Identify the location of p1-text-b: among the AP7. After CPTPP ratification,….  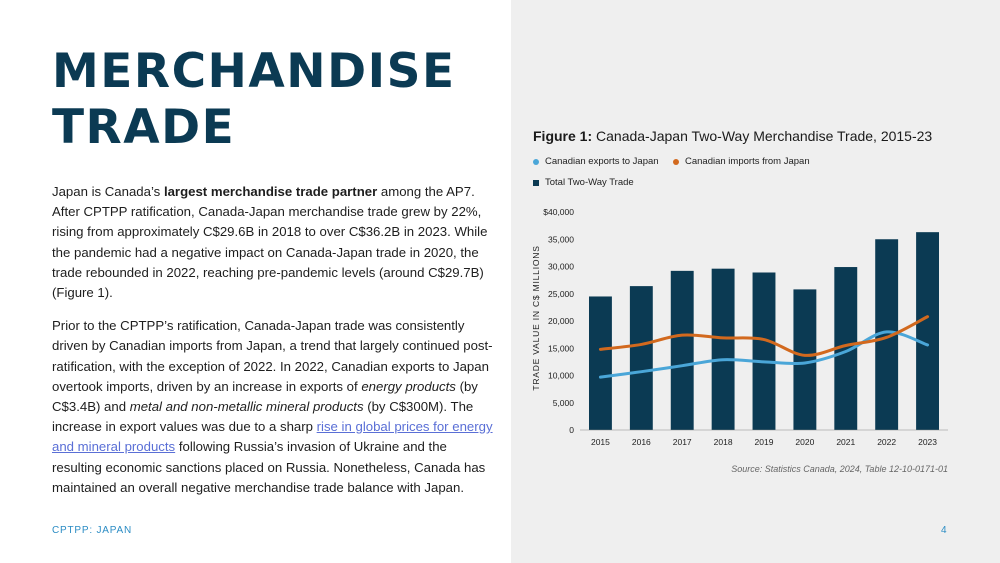
(270, 242).